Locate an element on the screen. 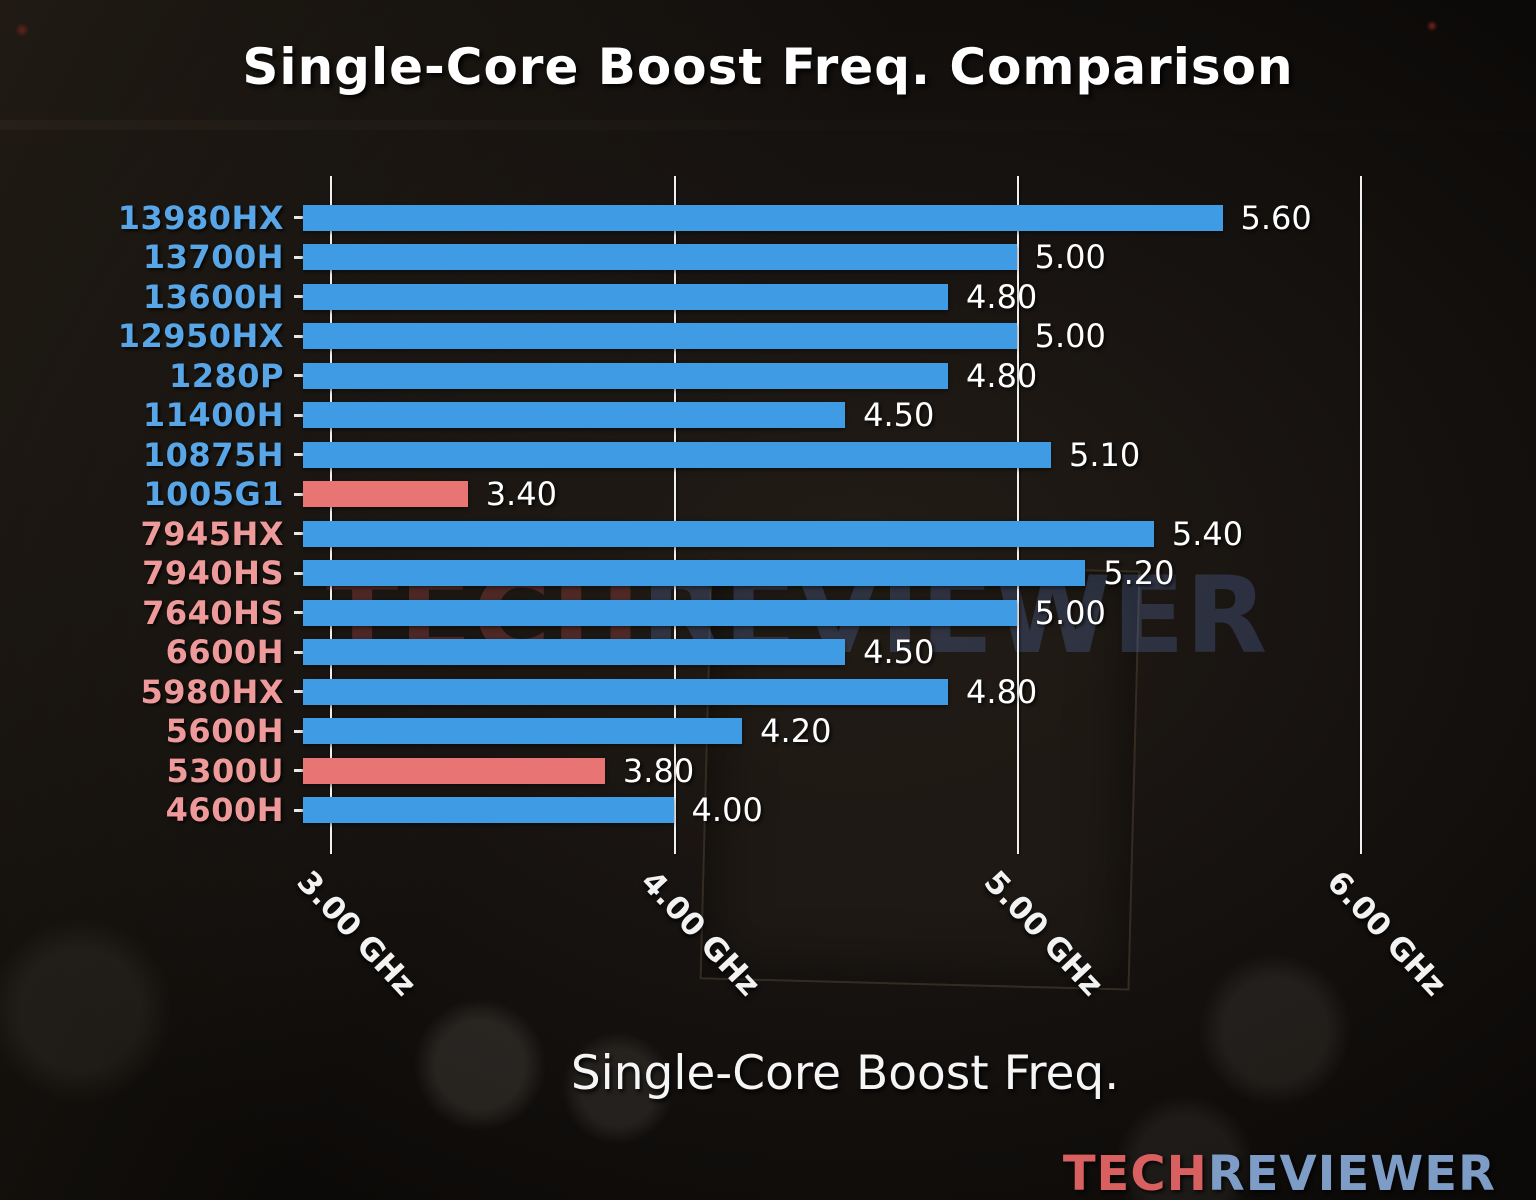 This screenshot has height=1200, width=1536. chart-row: 1005G1 3.40 is located at coordinates (748, 495).